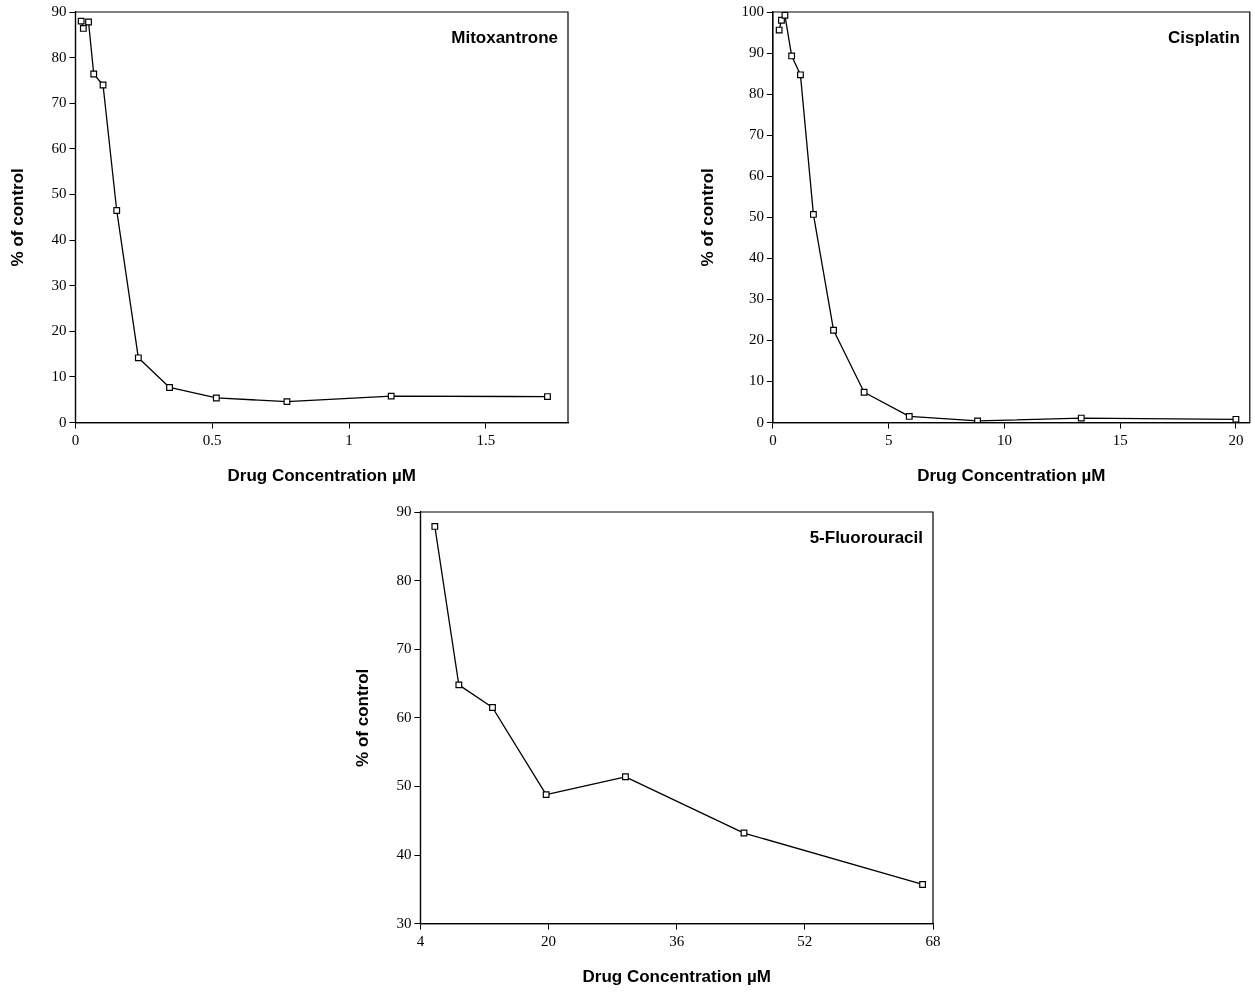 The width and height of the screenshot is (1255, 996). I want to click on text: 5-Fluorouracil, so click(866, 538).